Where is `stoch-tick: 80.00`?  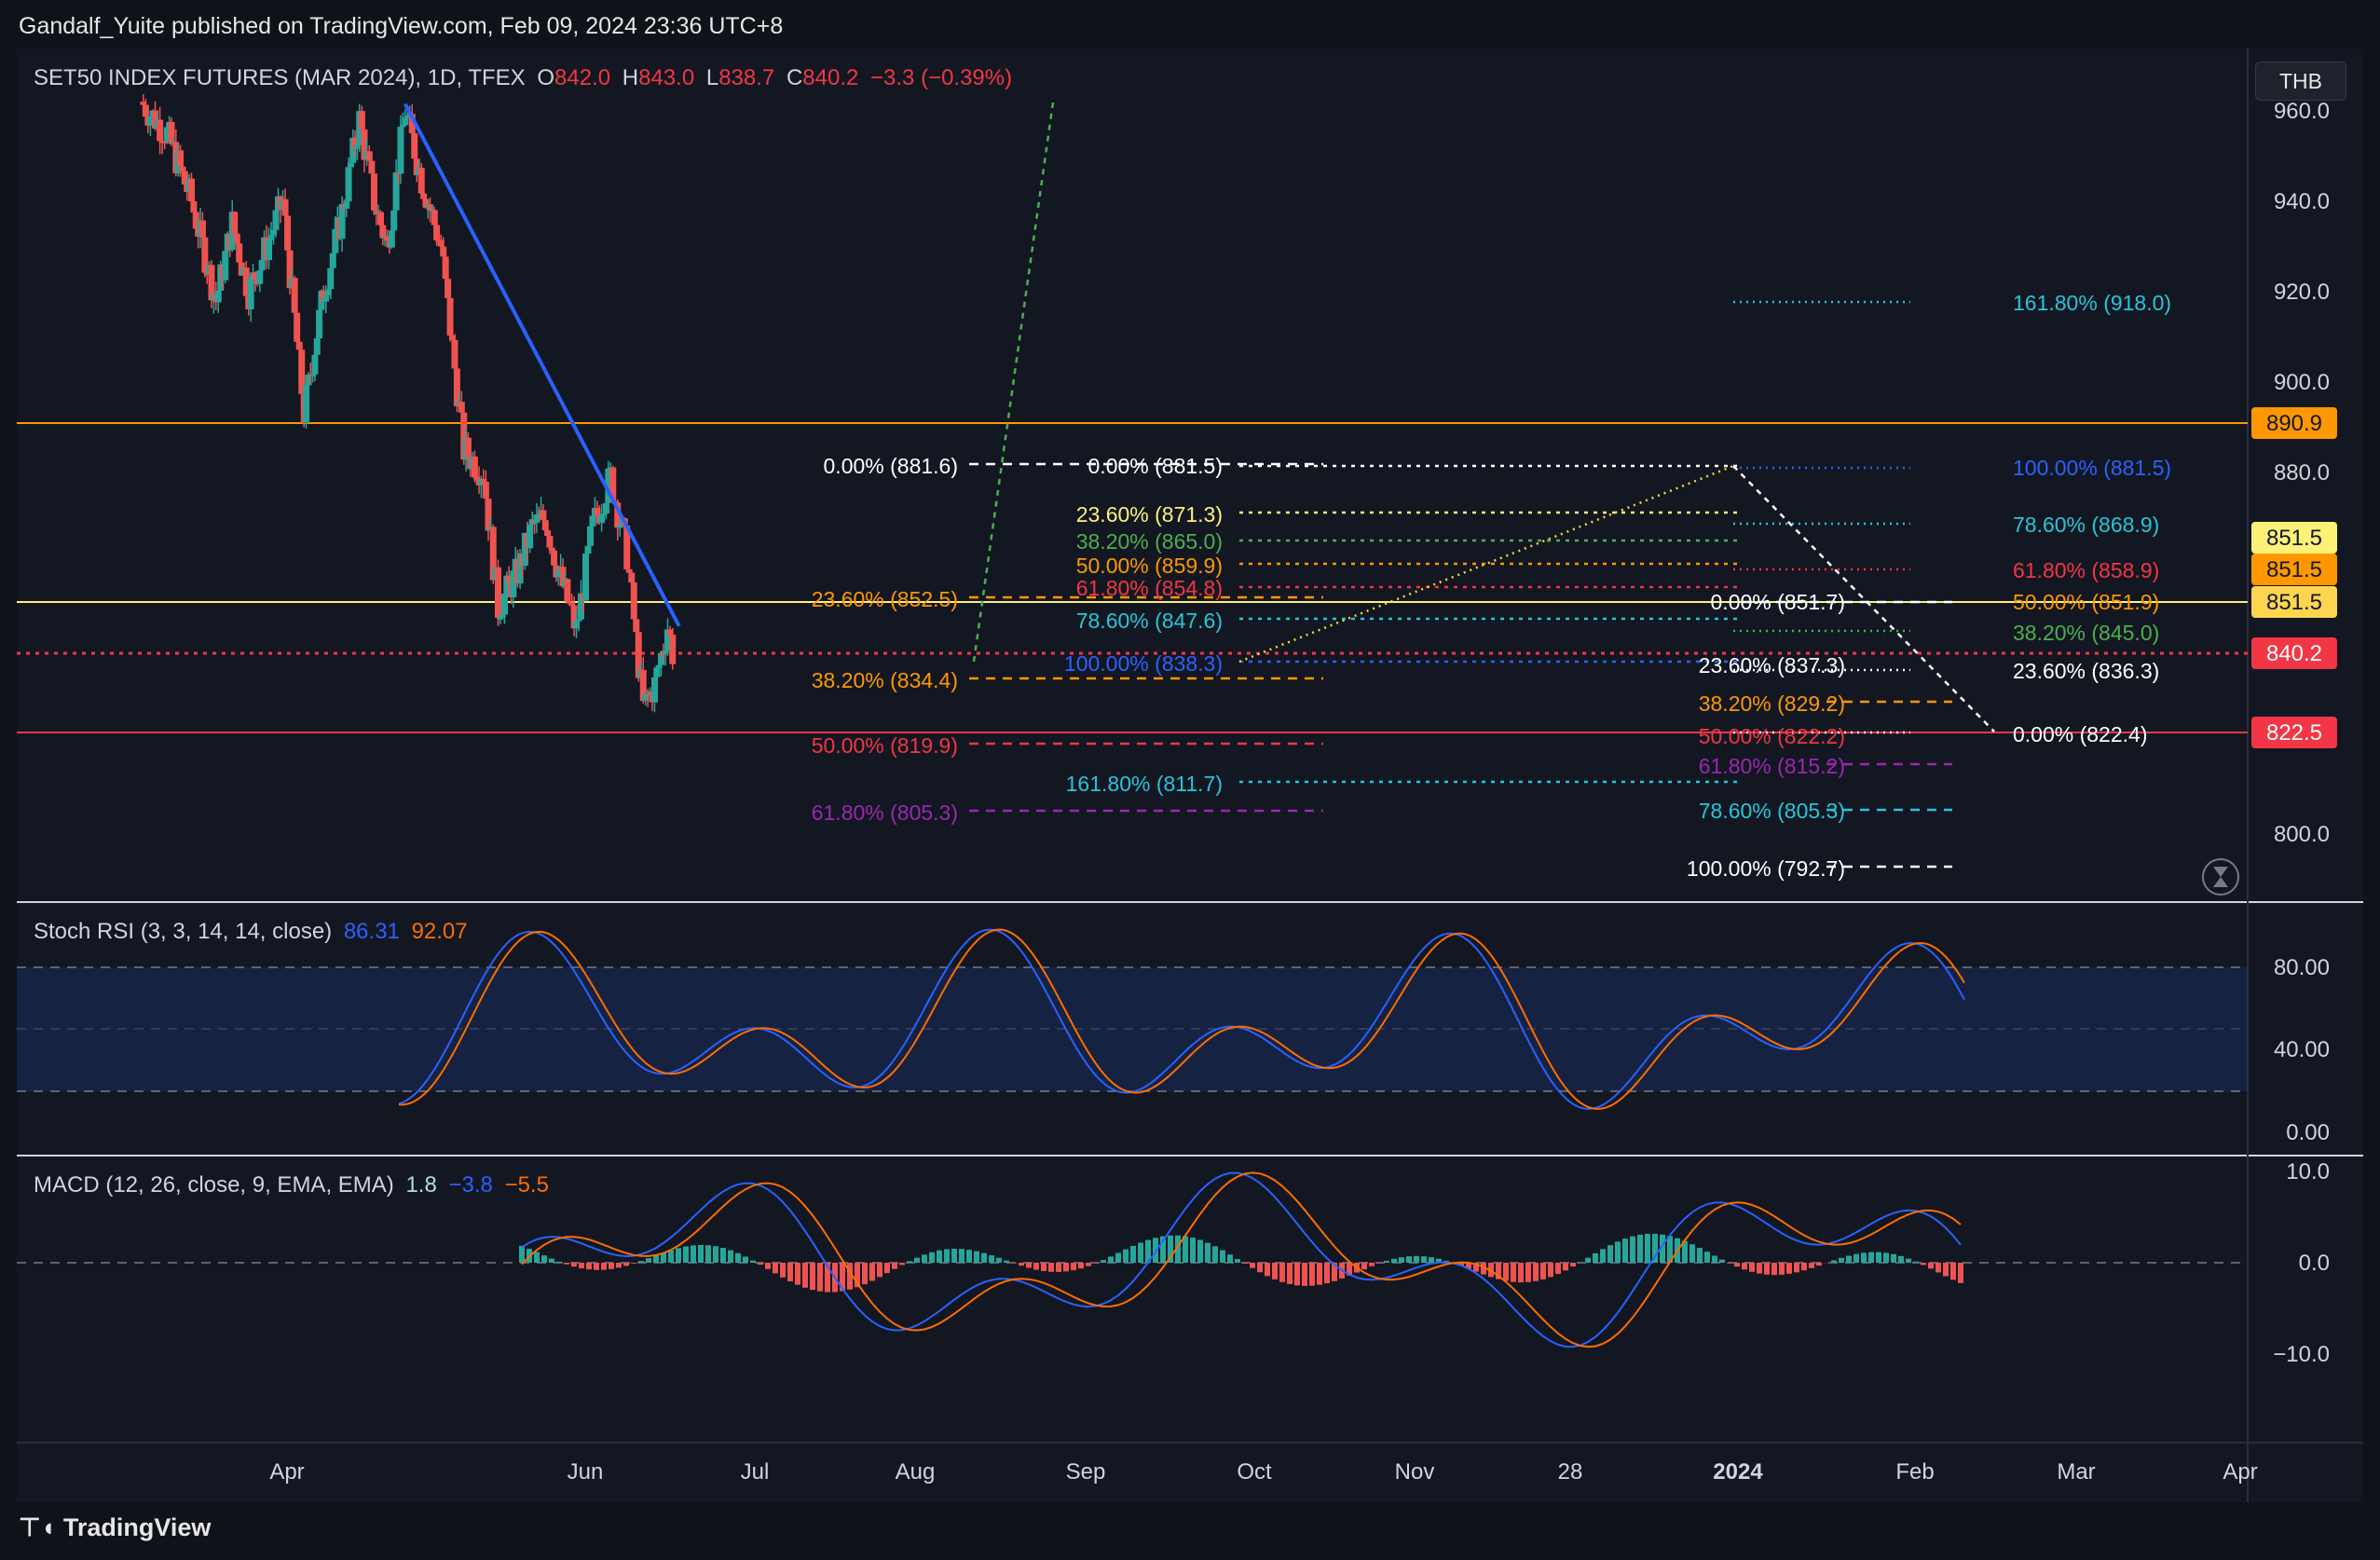 stoch-tick: 80.00 is located at coordinates (2302, 967).